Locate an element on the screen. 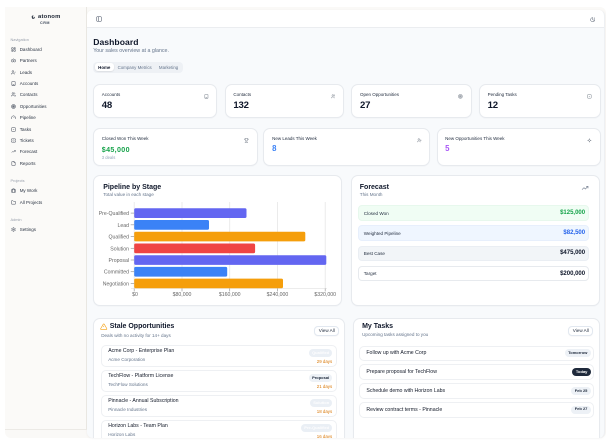  svg-text: $320,000 is located at coordinates (325, 295).